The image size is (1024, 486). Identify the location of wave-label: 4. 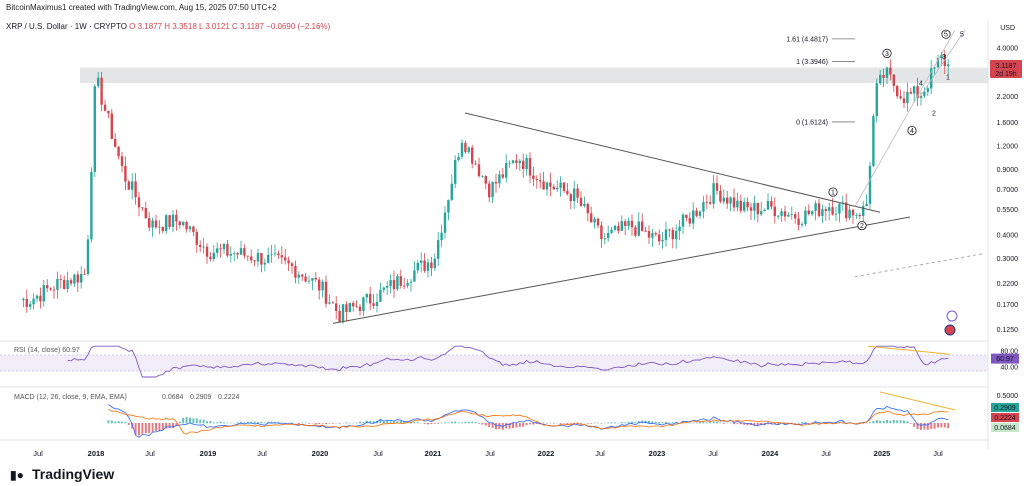
(912, 131).